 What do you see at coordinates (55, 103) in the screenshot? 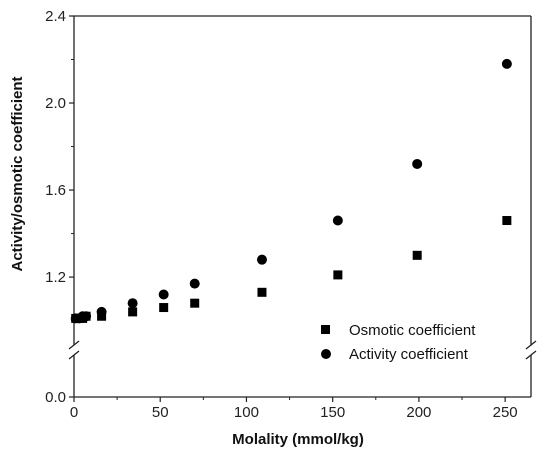
I see `y-tick-label: 2.0` at bounding box center [55, 103].